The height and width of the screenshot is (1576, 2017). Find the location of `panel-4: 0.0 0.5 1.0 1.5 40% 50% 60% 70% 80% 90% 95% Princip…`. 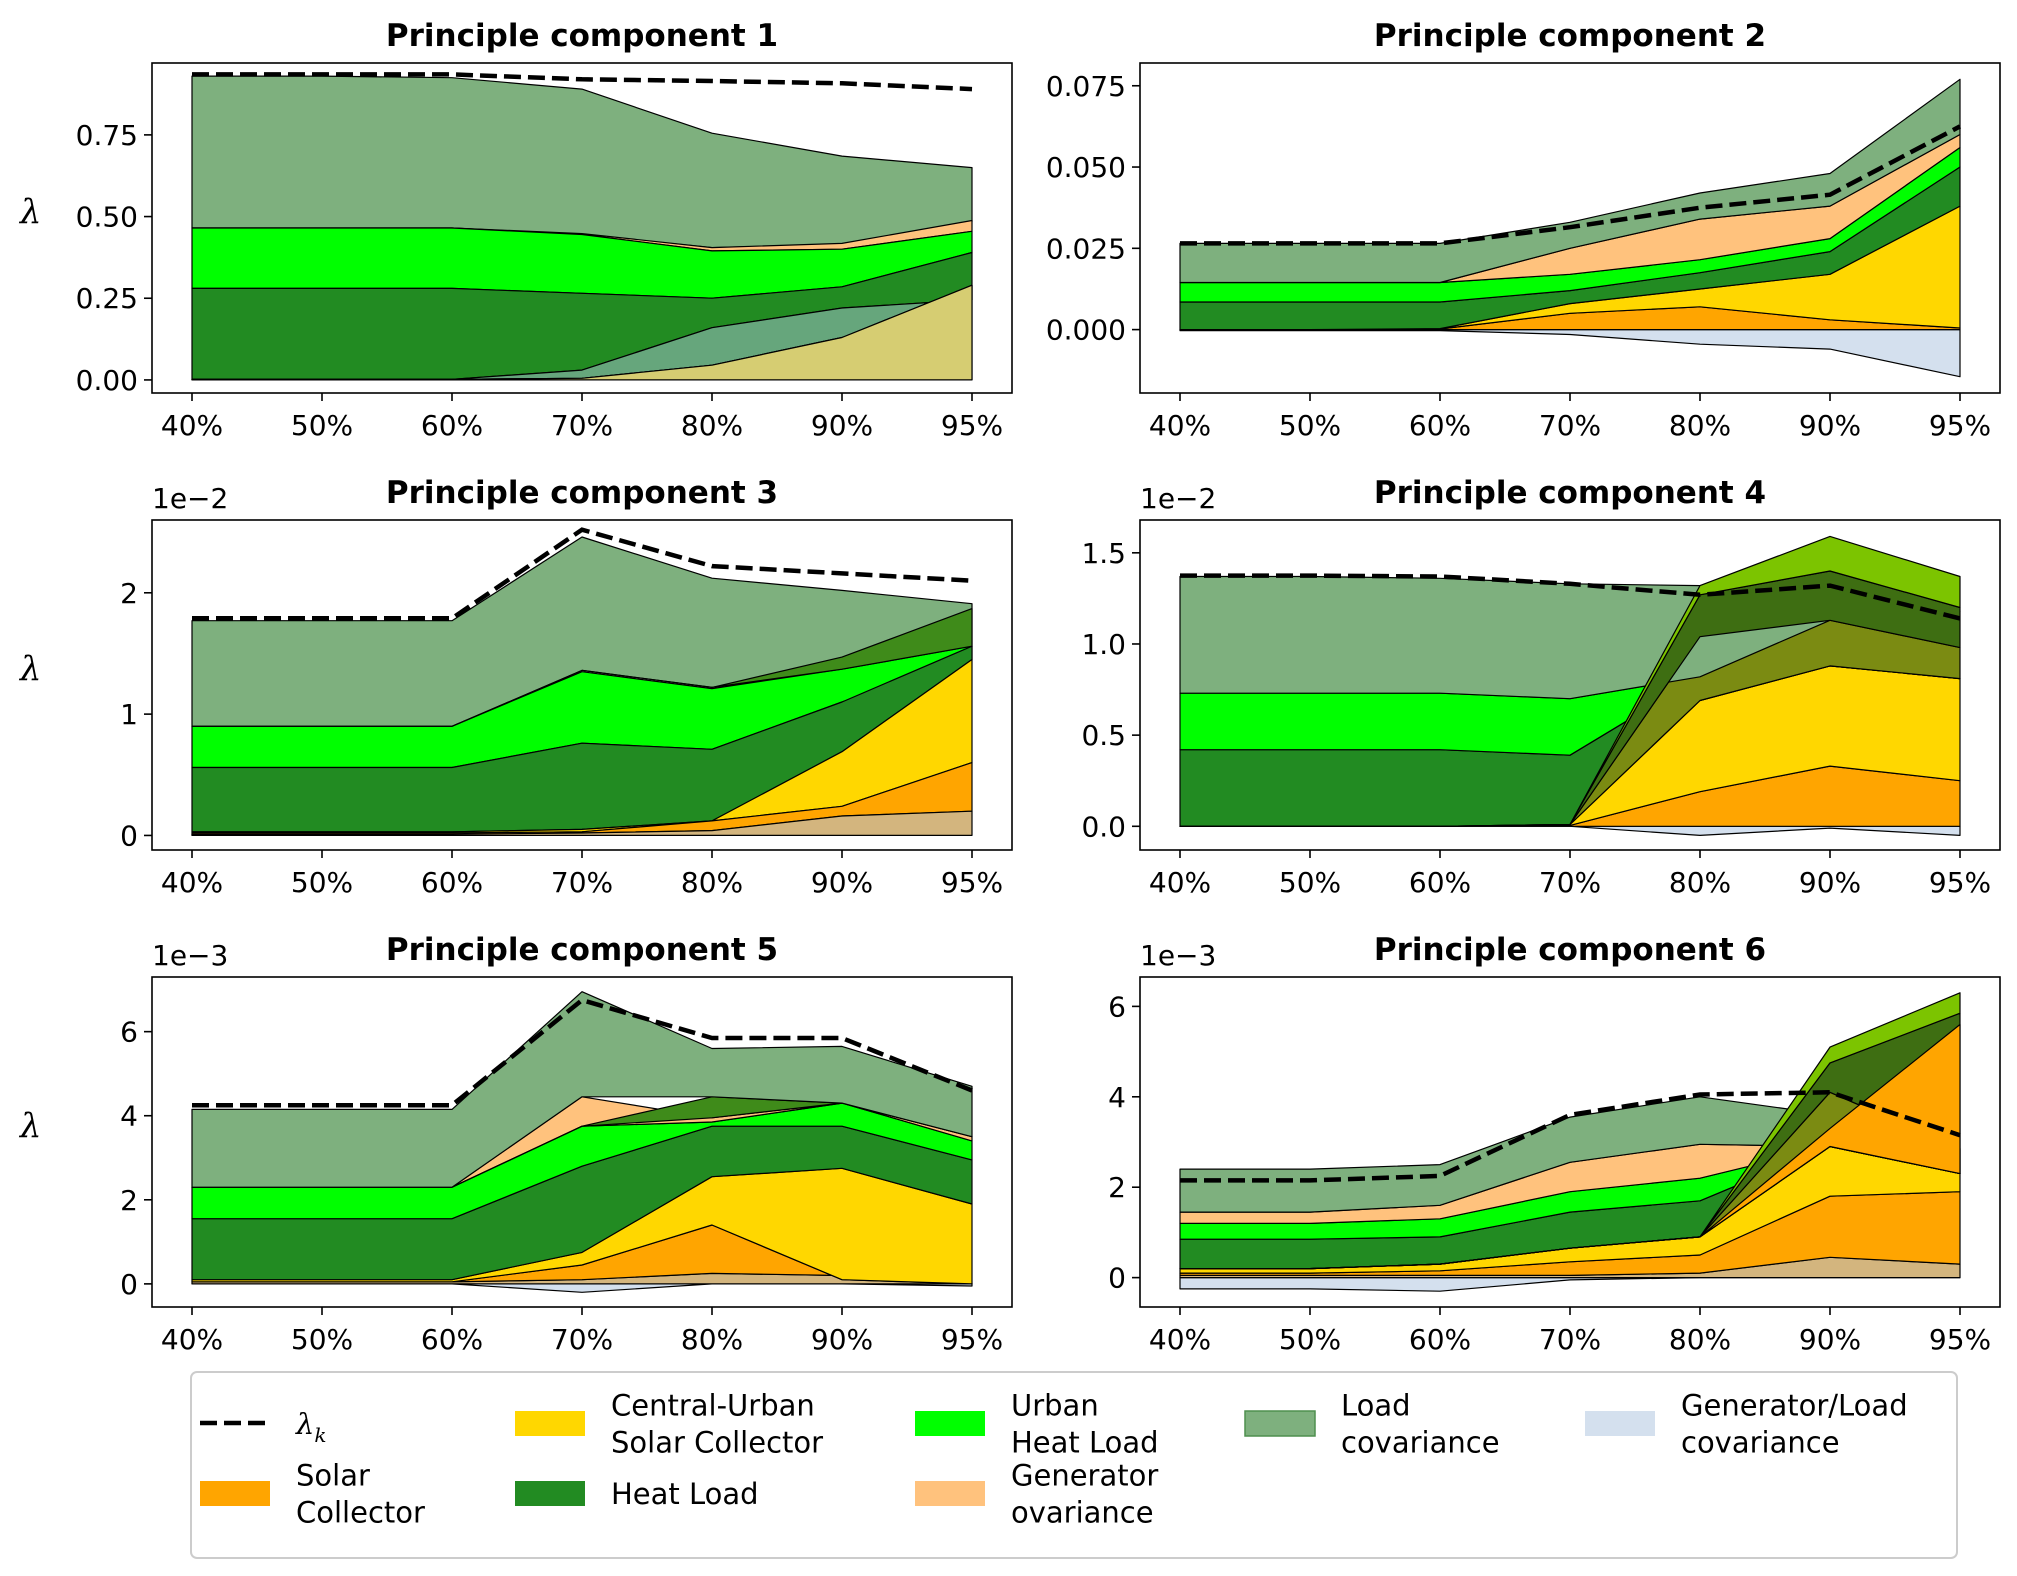

panel-4: 0.0 0.5 1.0 1.5 40% 50% 60% 70% 80% 90% 95% Princip… is located at coordinates (1541, 687).